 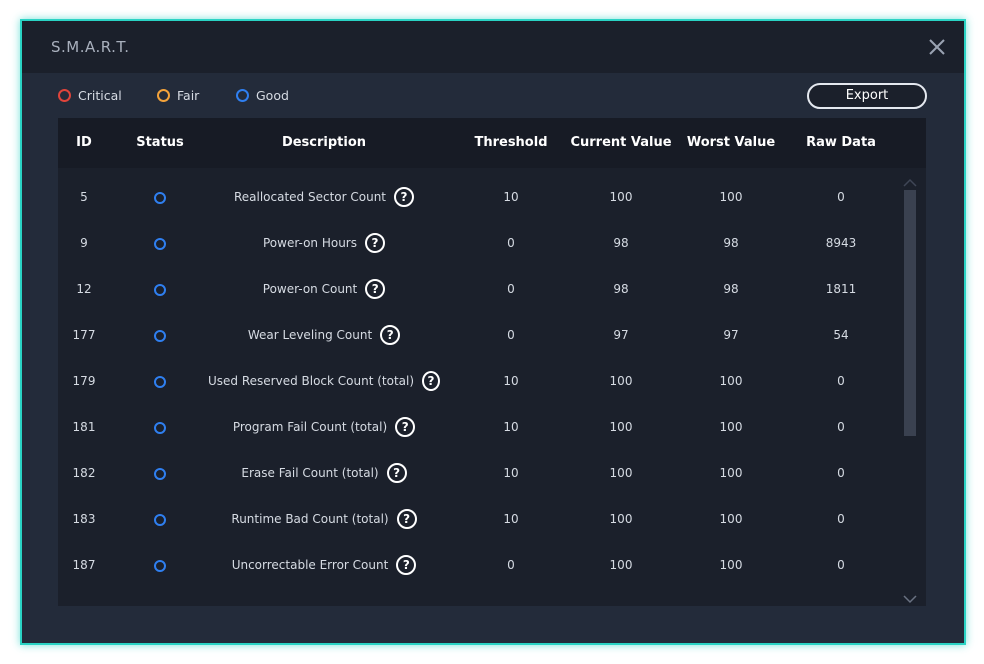 I want to click on column-header-status: Status, so click(x=160, y=142).